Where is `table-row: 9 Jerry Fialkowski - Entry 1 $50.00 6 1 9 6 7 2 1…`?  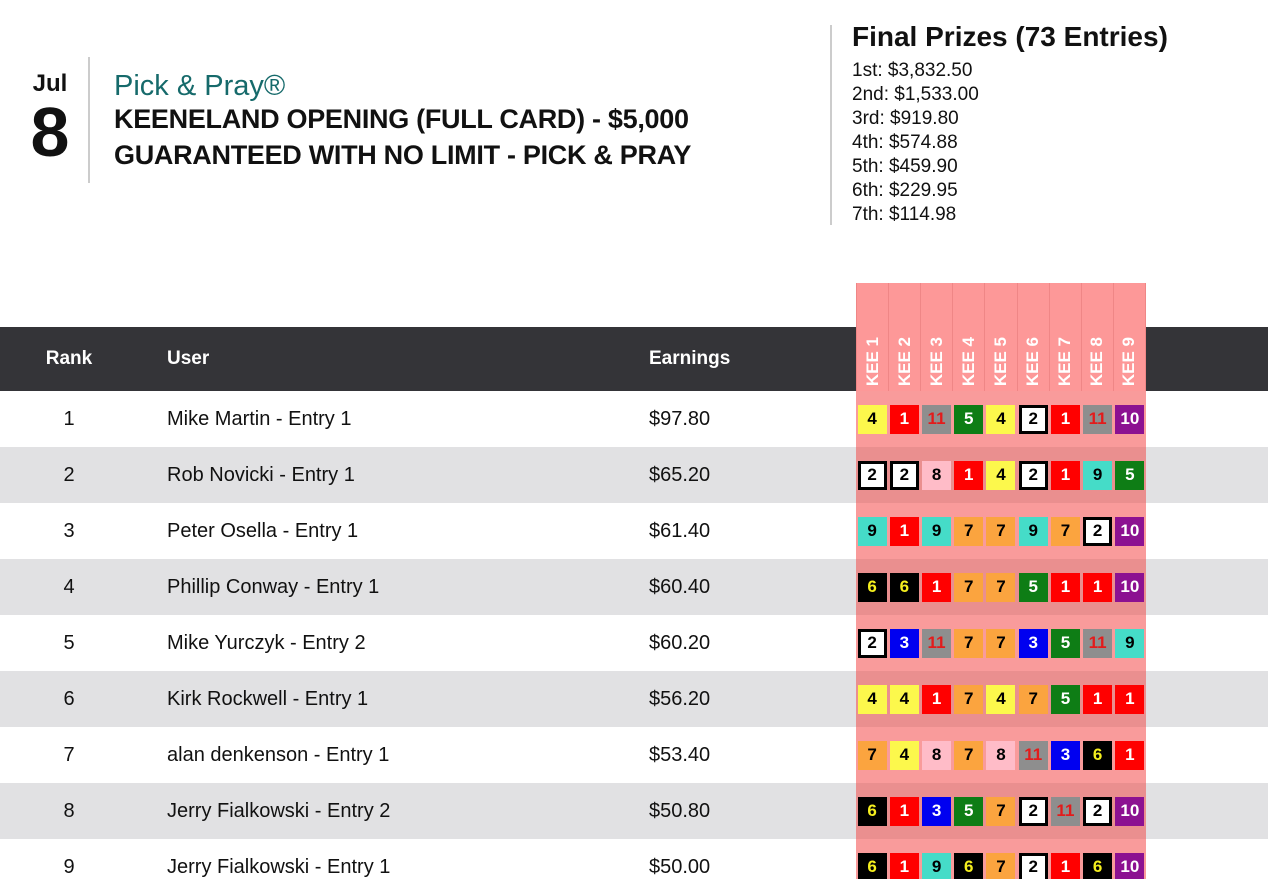
table-row: 9 Jerry Fialkowski - Entry 1 $50.00 6 1 9 6 7 2 1… is located at coordinates (634, 859).